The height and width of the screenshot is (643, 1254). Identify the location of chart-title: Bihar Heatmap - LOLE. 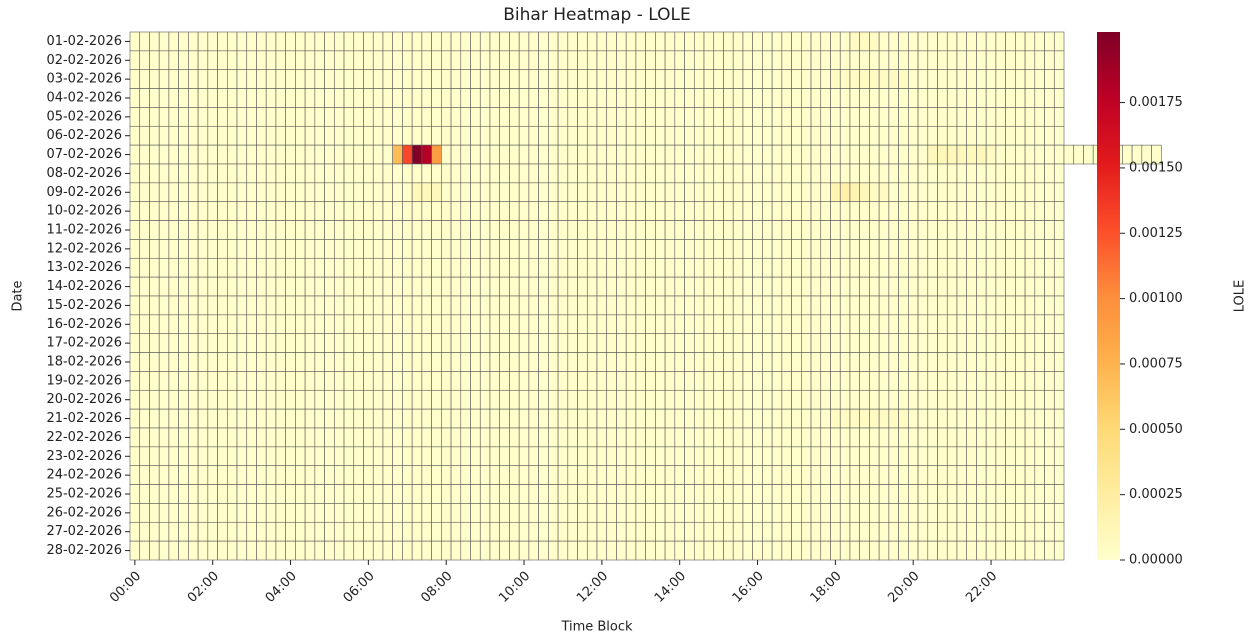
(596, 15).